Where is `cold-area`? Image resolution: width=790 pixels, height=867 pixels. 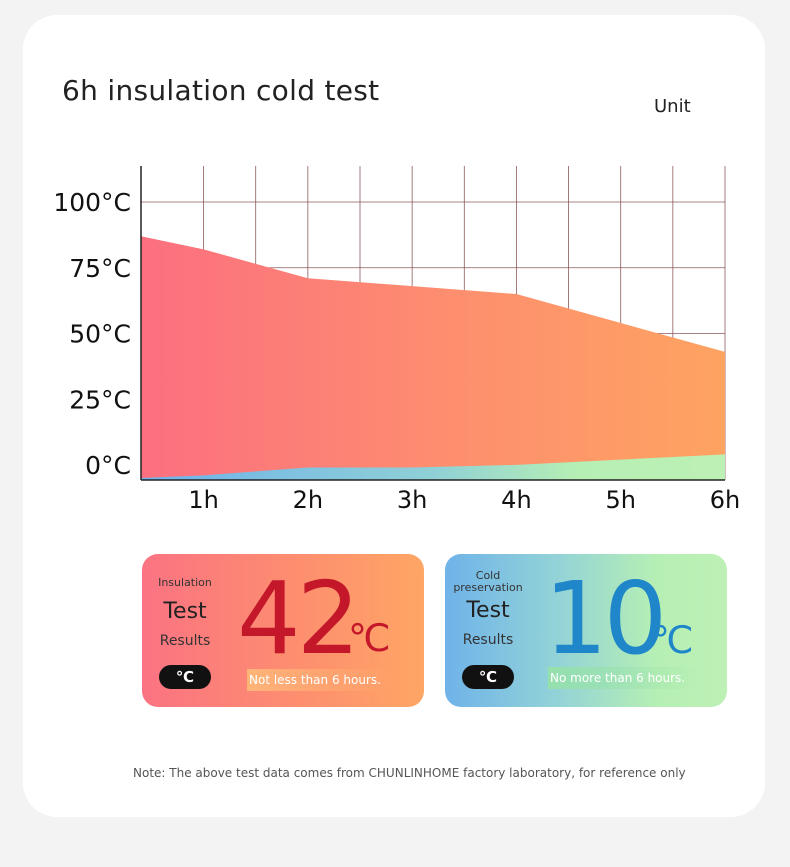 cold-area is located at coordinates (433, 467).